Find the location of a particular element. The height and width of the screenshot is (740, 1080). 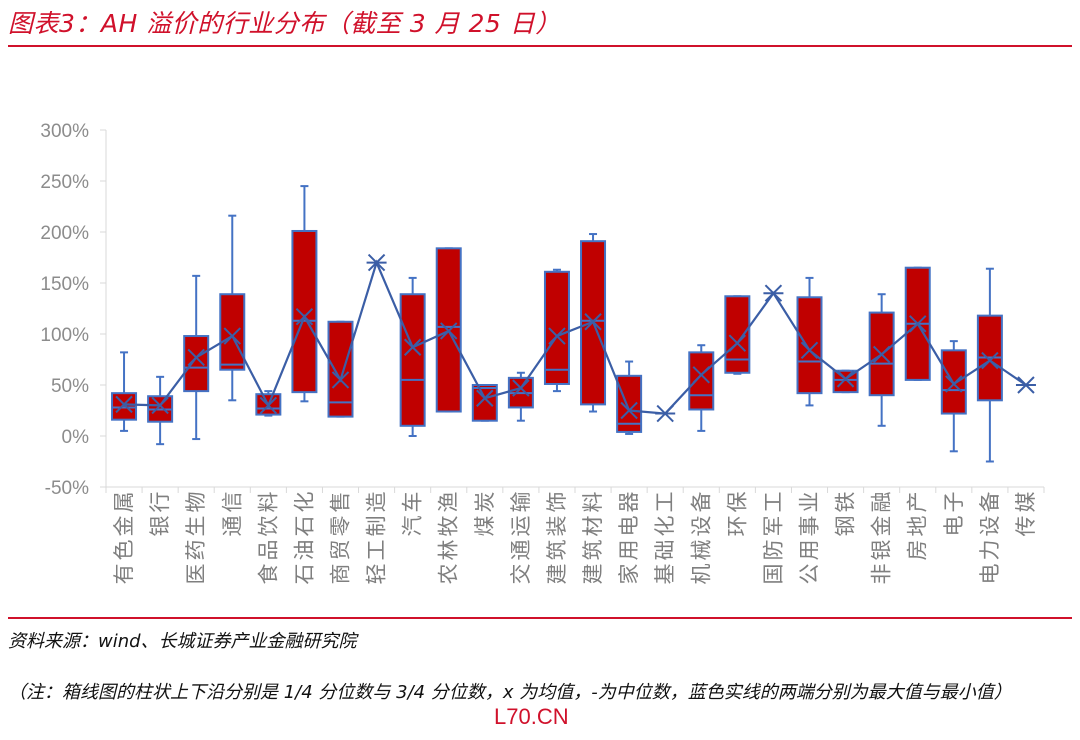

svg-text: 事 is located at coordinates (810, 526).